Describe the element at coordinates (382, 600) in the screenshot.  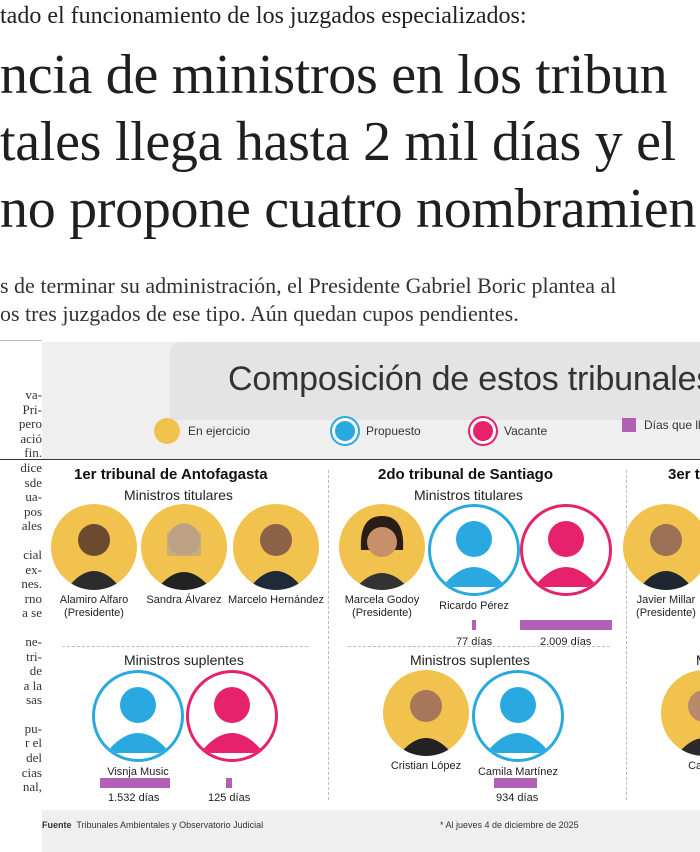
I see `person-name: Marcela Godoy` at that location.